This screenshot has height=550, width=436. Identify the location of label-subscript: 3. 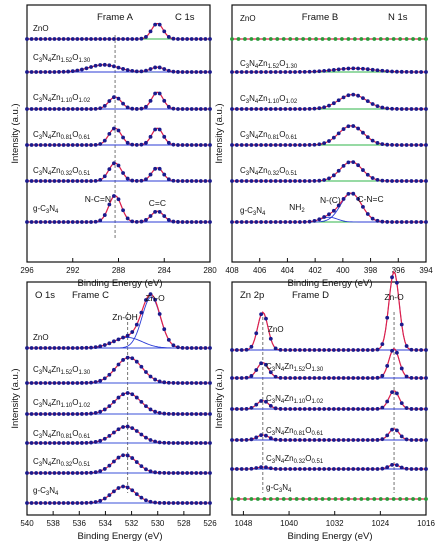
(48, 212).